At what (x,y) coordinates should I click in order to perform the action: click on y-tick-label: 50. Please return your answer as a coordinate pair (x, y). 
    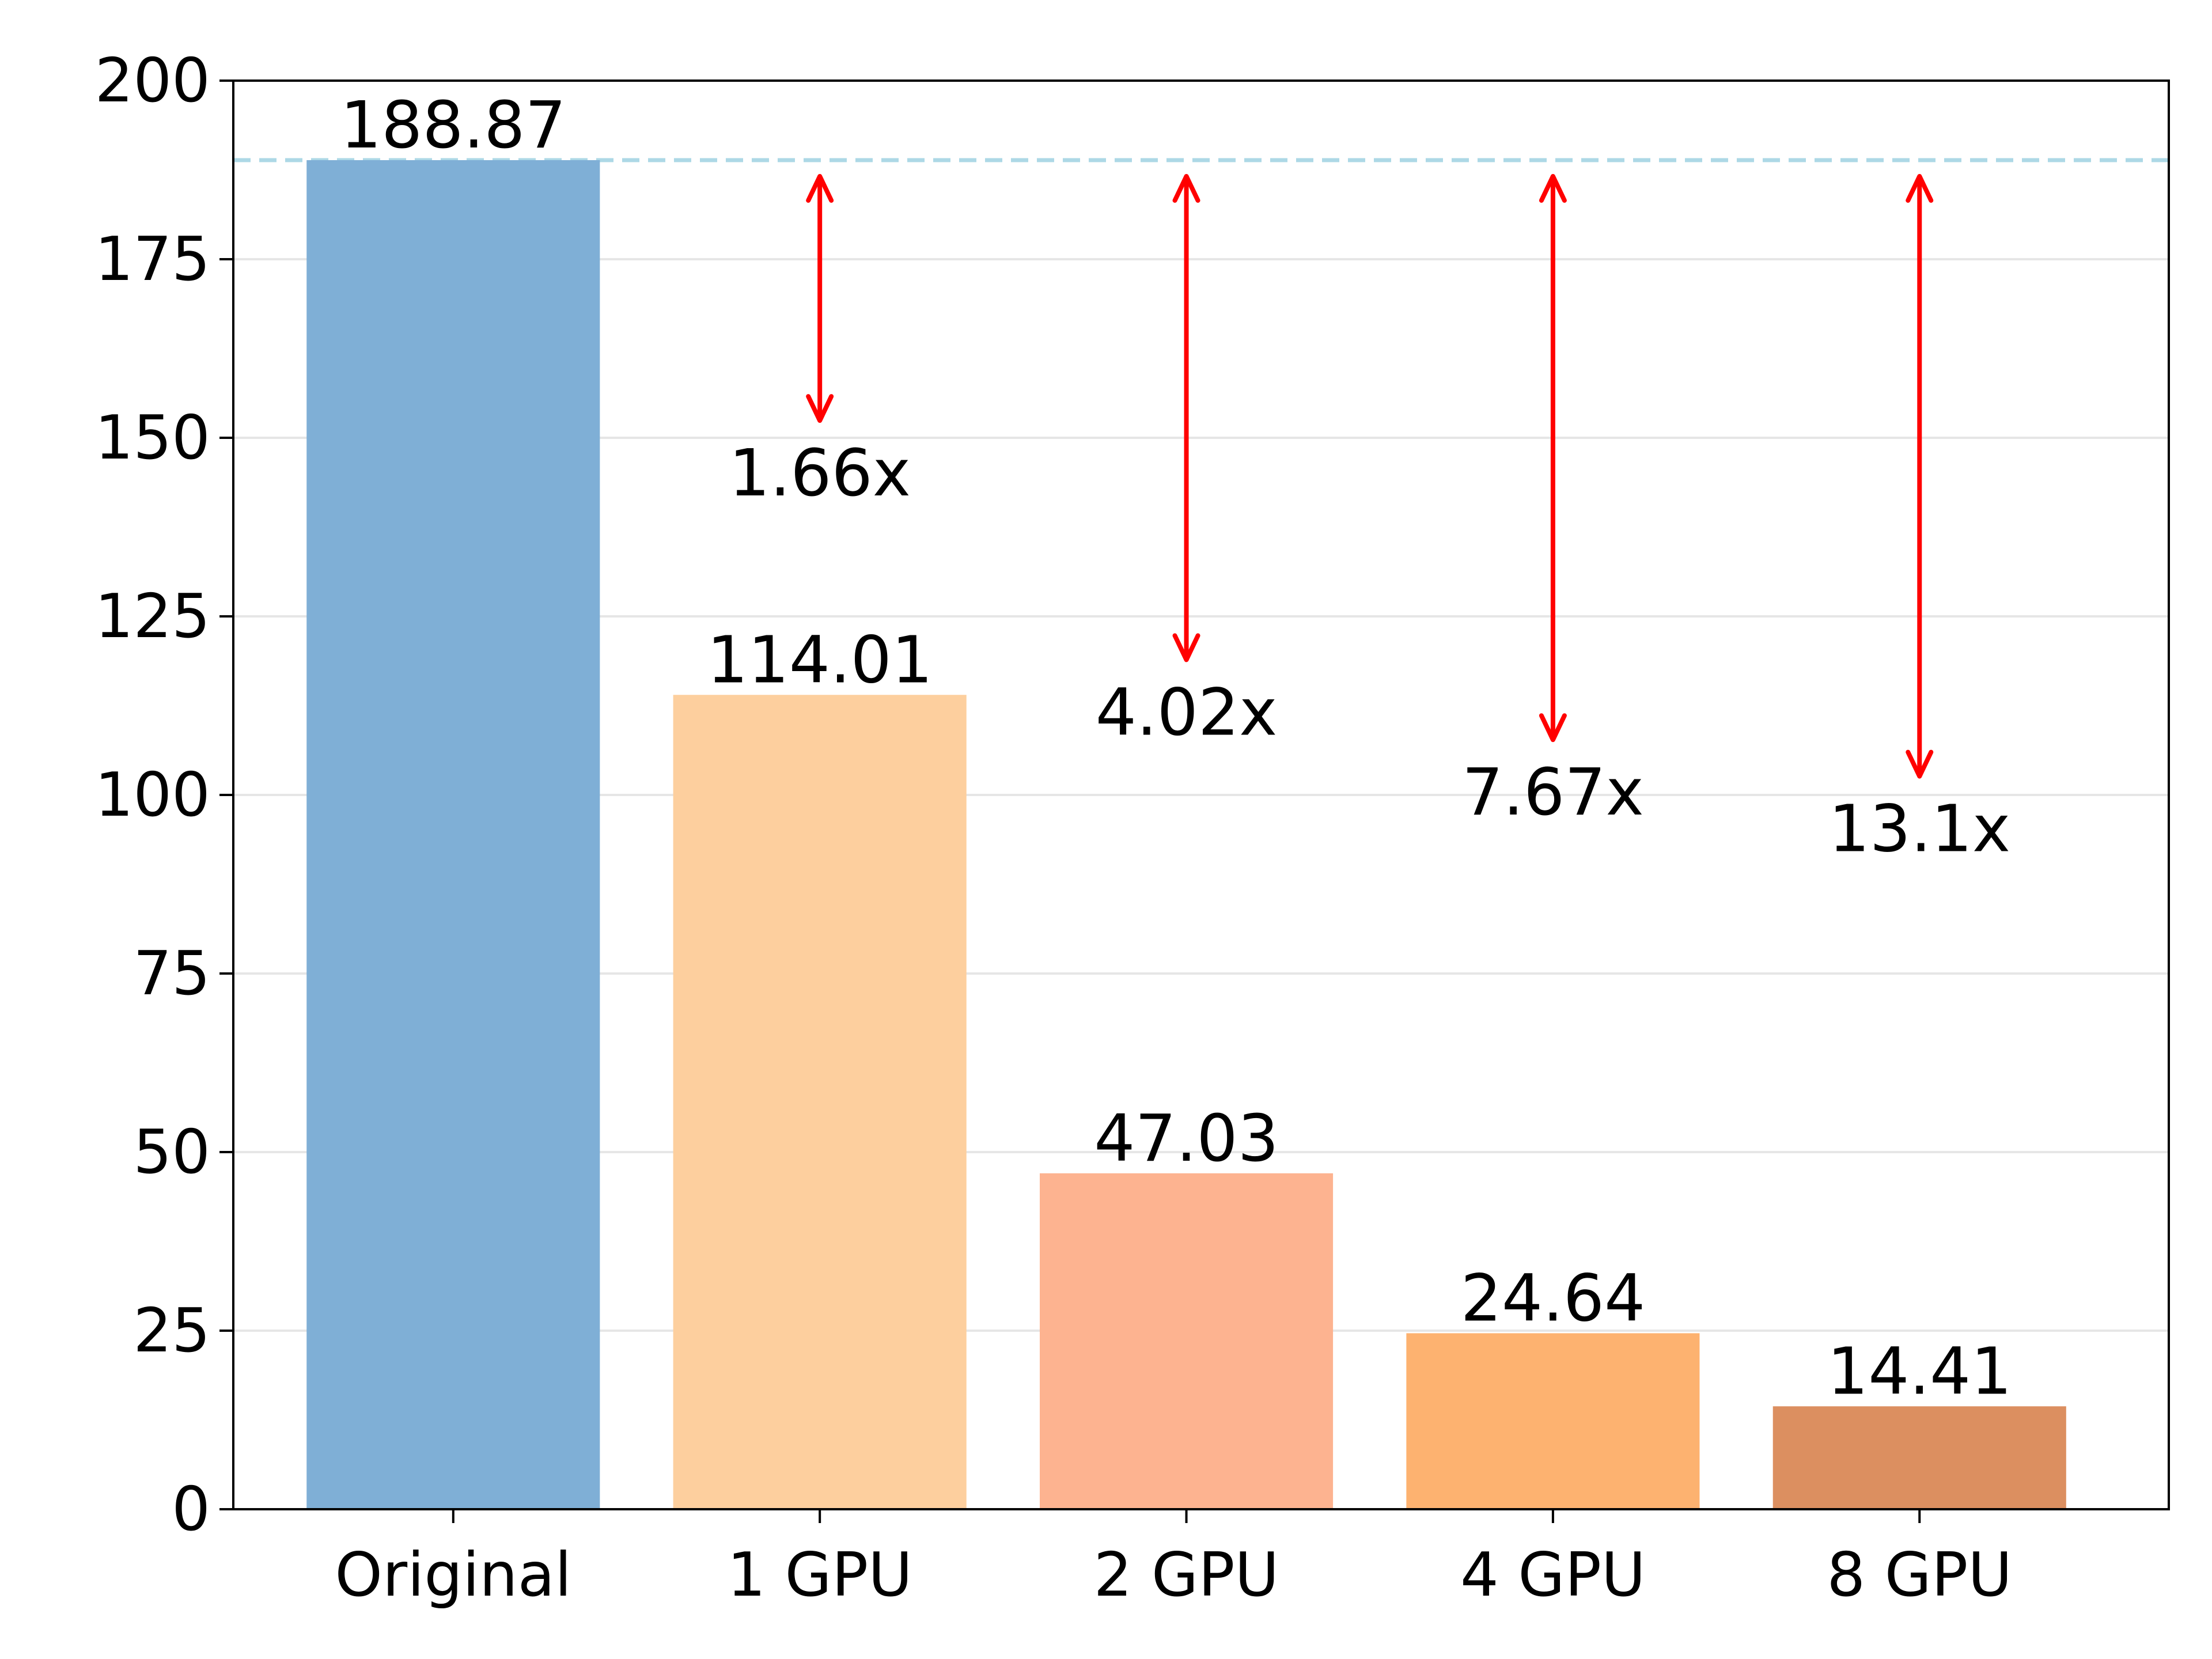
    Looking at the image, I should click on (171, 1152).